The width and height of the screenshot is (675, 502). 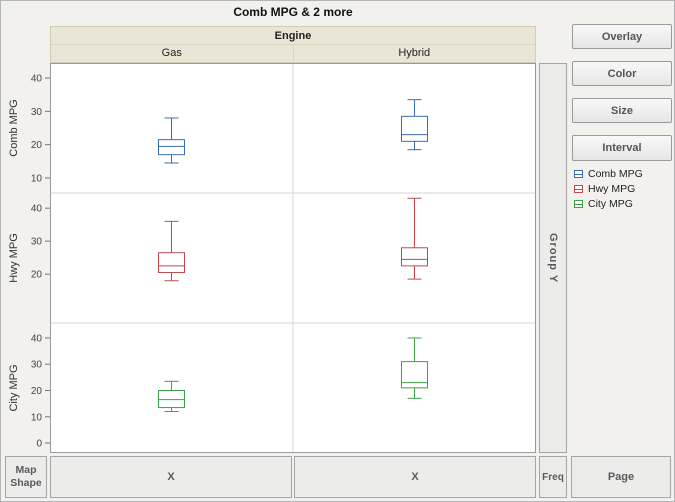 I want to click on box-plot-comb-mpg-hybrid, so click(x=414, y=125).